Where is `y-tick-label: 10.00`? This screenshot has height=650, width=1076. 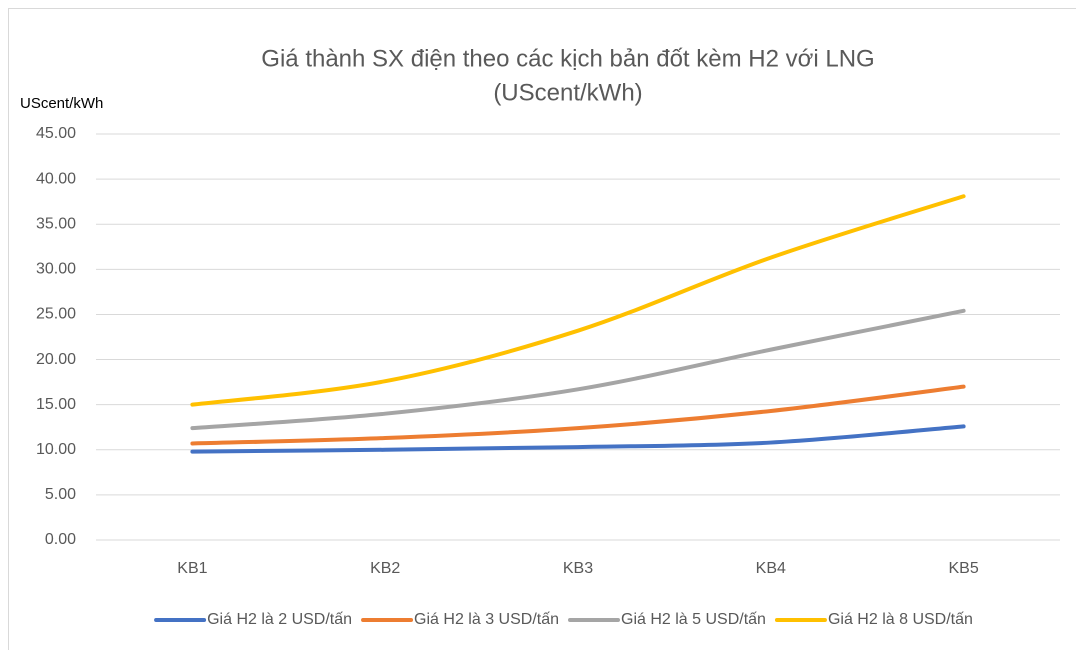 y-tick-label: 10.00 is located at coordinates (56, 449).